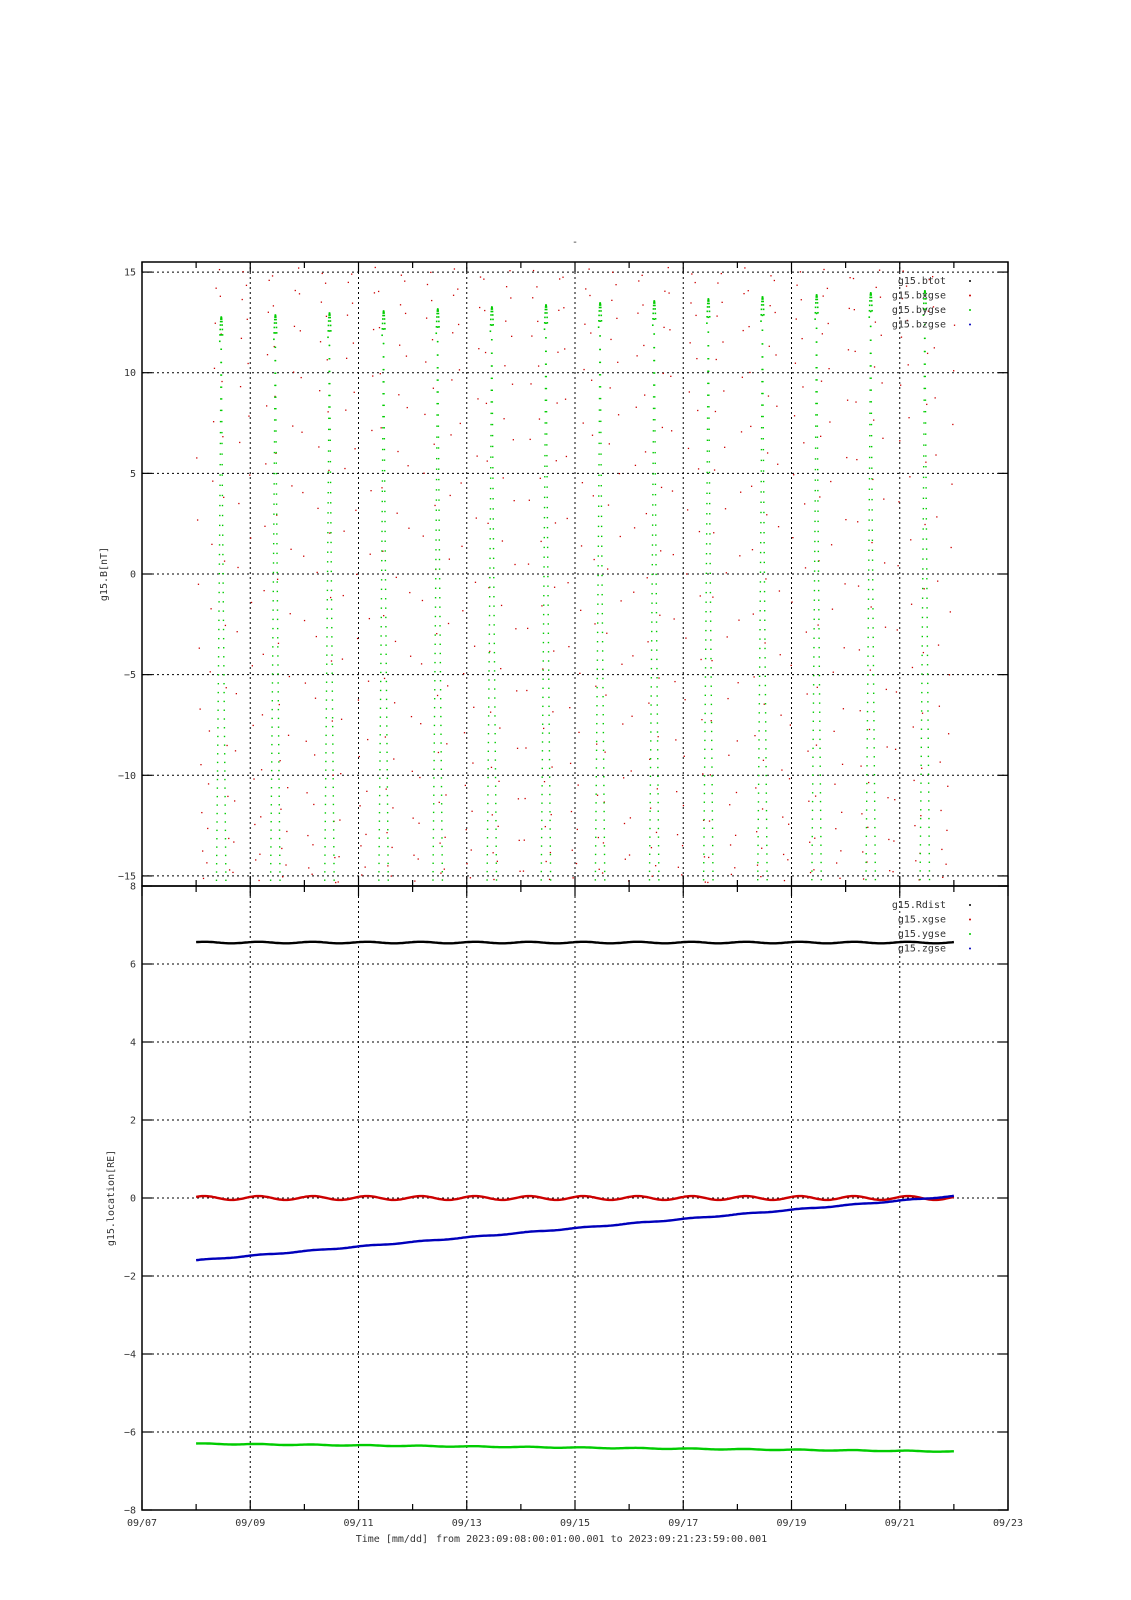 The width and height of the screenshot is (1131, 1600). Describe the element at coordinates (142, 1523) in the screenshot. I see `x-tick-label: 09/07` at that location.